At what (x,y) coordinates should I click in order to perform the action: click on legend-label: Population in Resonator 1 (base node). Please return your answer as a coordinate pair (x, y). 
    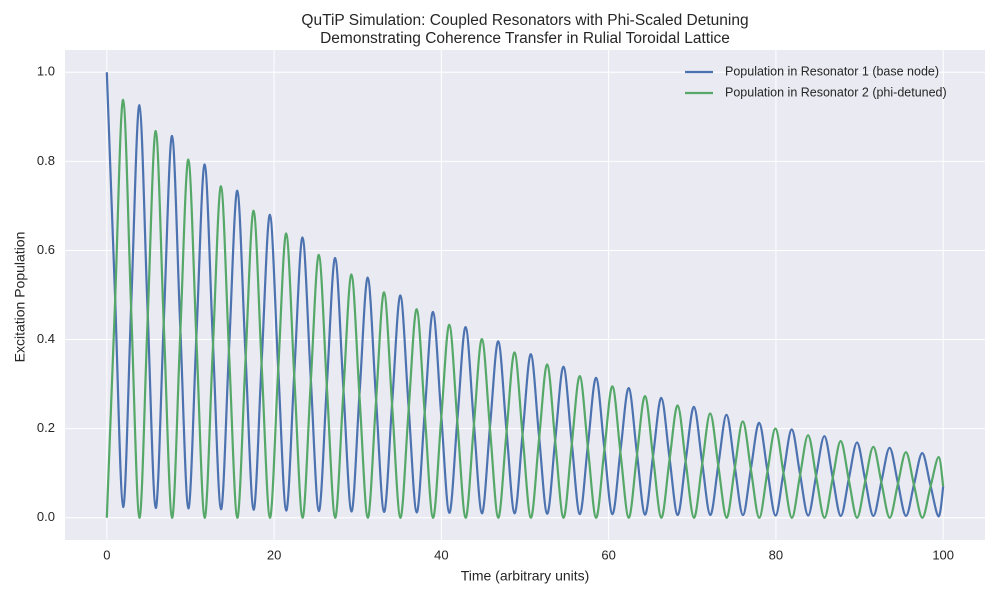
    Looking at the image, I should click on (832, 71).